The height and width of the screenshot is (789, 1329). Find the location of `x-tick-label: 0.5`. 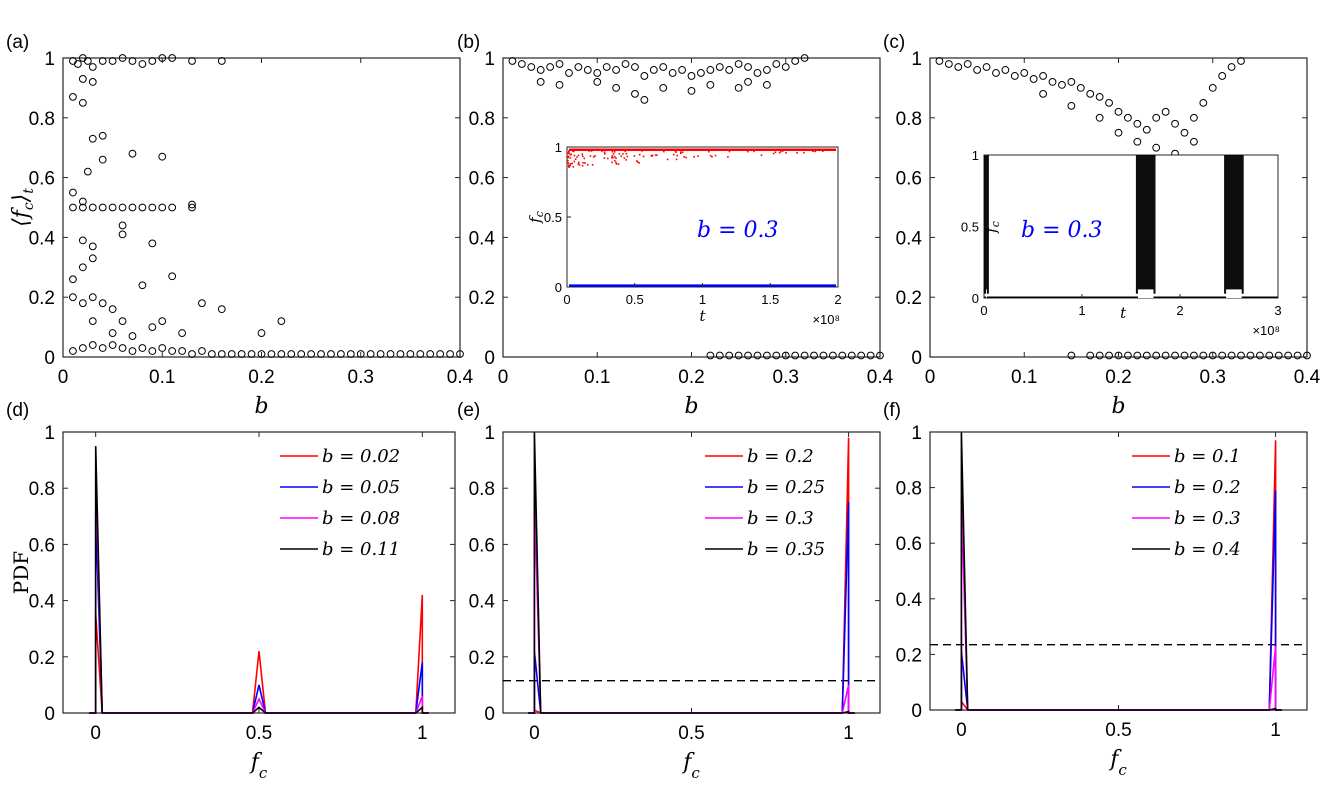

x-tick-label: 0.5 is located at coordinates (691, 733).